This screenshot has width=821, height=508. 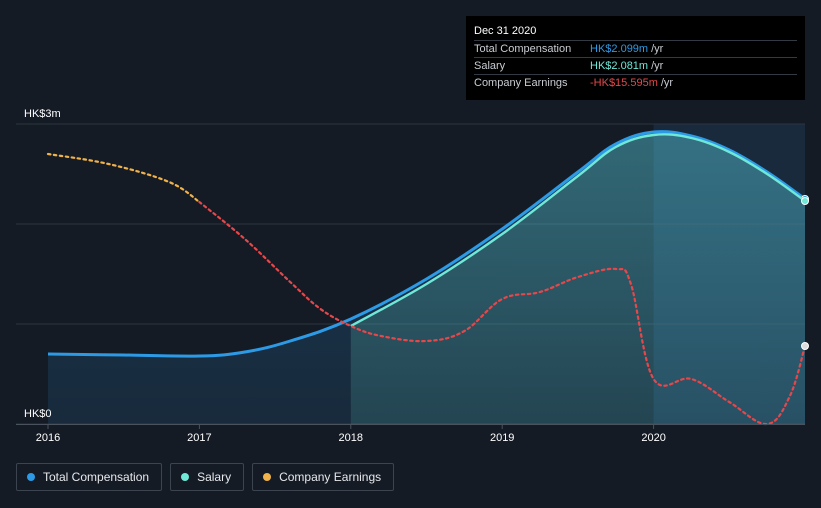 I want to click on tooltip-row-salary: Salary HK$2.081m /yr, so click(x=635, y=65).